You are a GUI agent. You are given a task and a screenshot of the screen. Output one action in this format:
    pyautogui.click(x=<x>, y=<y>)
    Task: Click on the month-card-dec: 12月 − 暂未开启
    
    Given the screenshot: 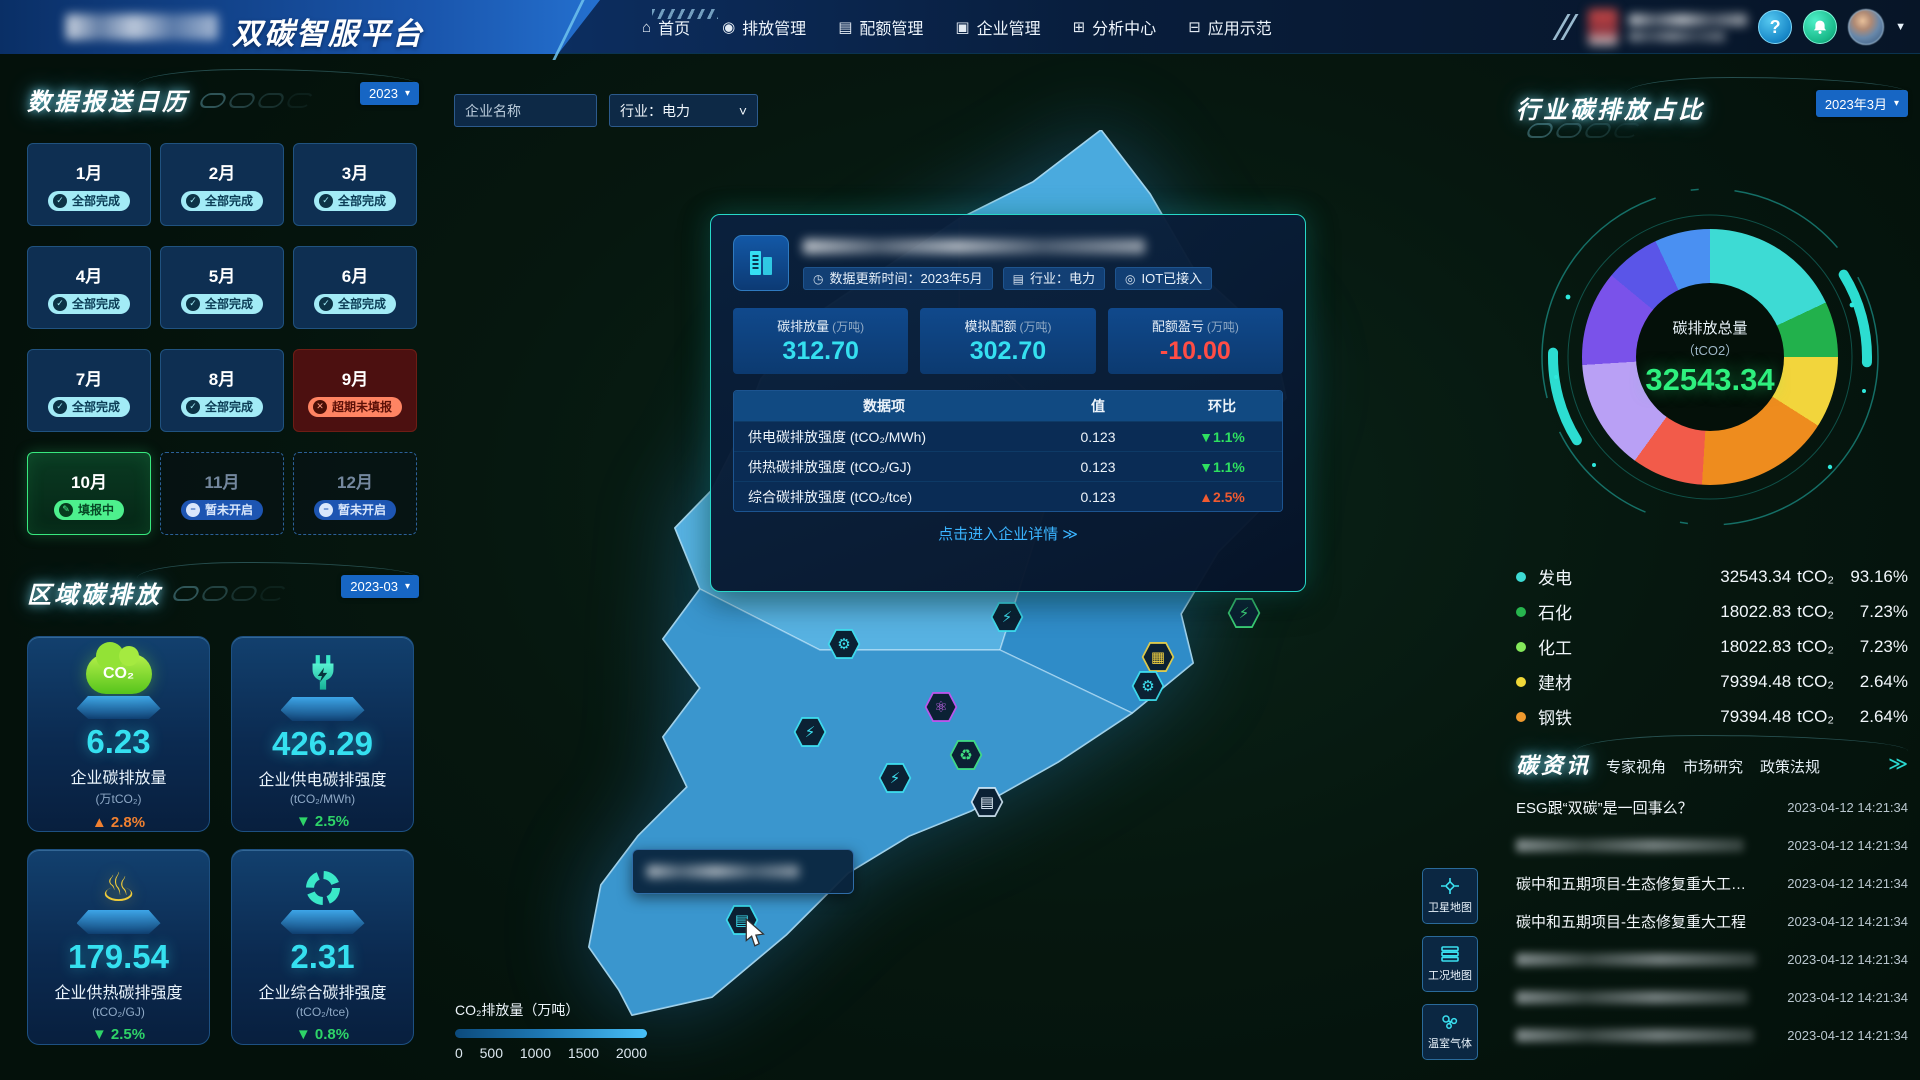 What is the action you would take?
    pyautogui.click(x=355, y=493)
    